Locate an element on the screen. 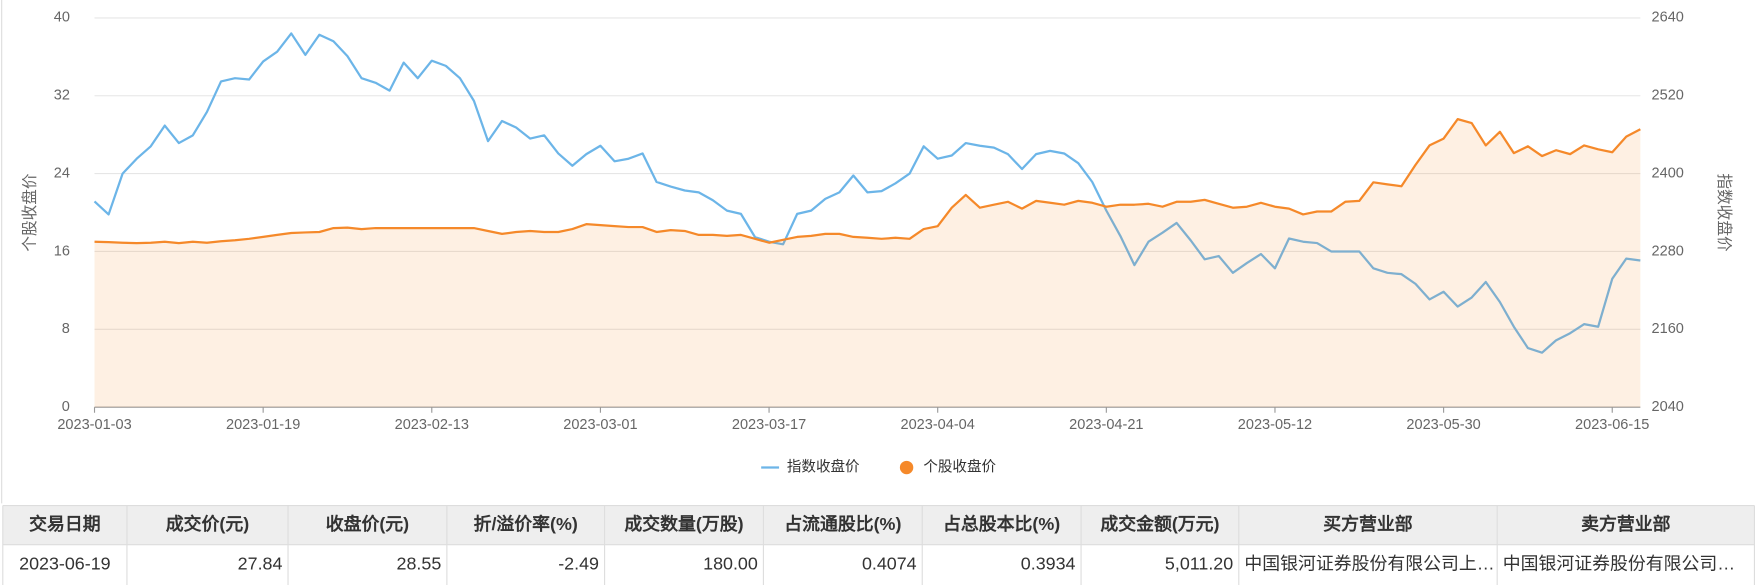 The width and height of the screenshot is (1755, 585). y2-tick-label: 2160 is located at coordinates (1668, 329).